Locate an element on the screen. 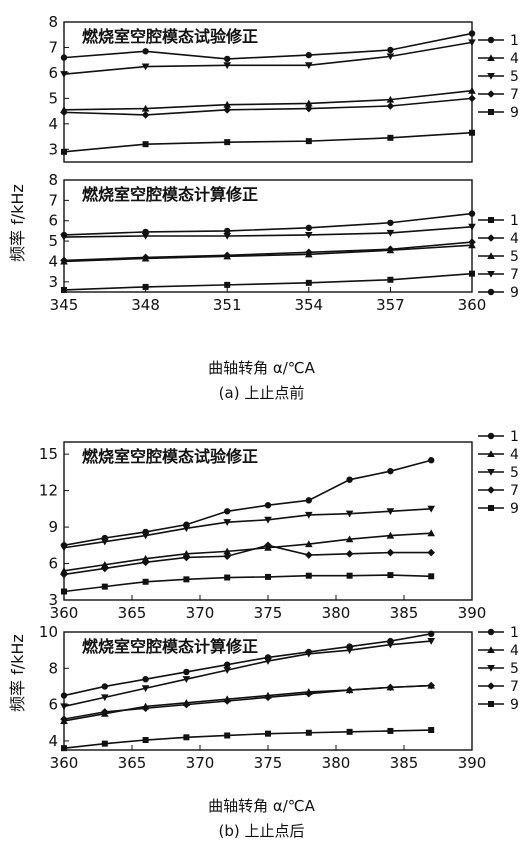 This screenshot has width=523, height=843. y-tick-label: 15 is located at coordinates (48, 454).